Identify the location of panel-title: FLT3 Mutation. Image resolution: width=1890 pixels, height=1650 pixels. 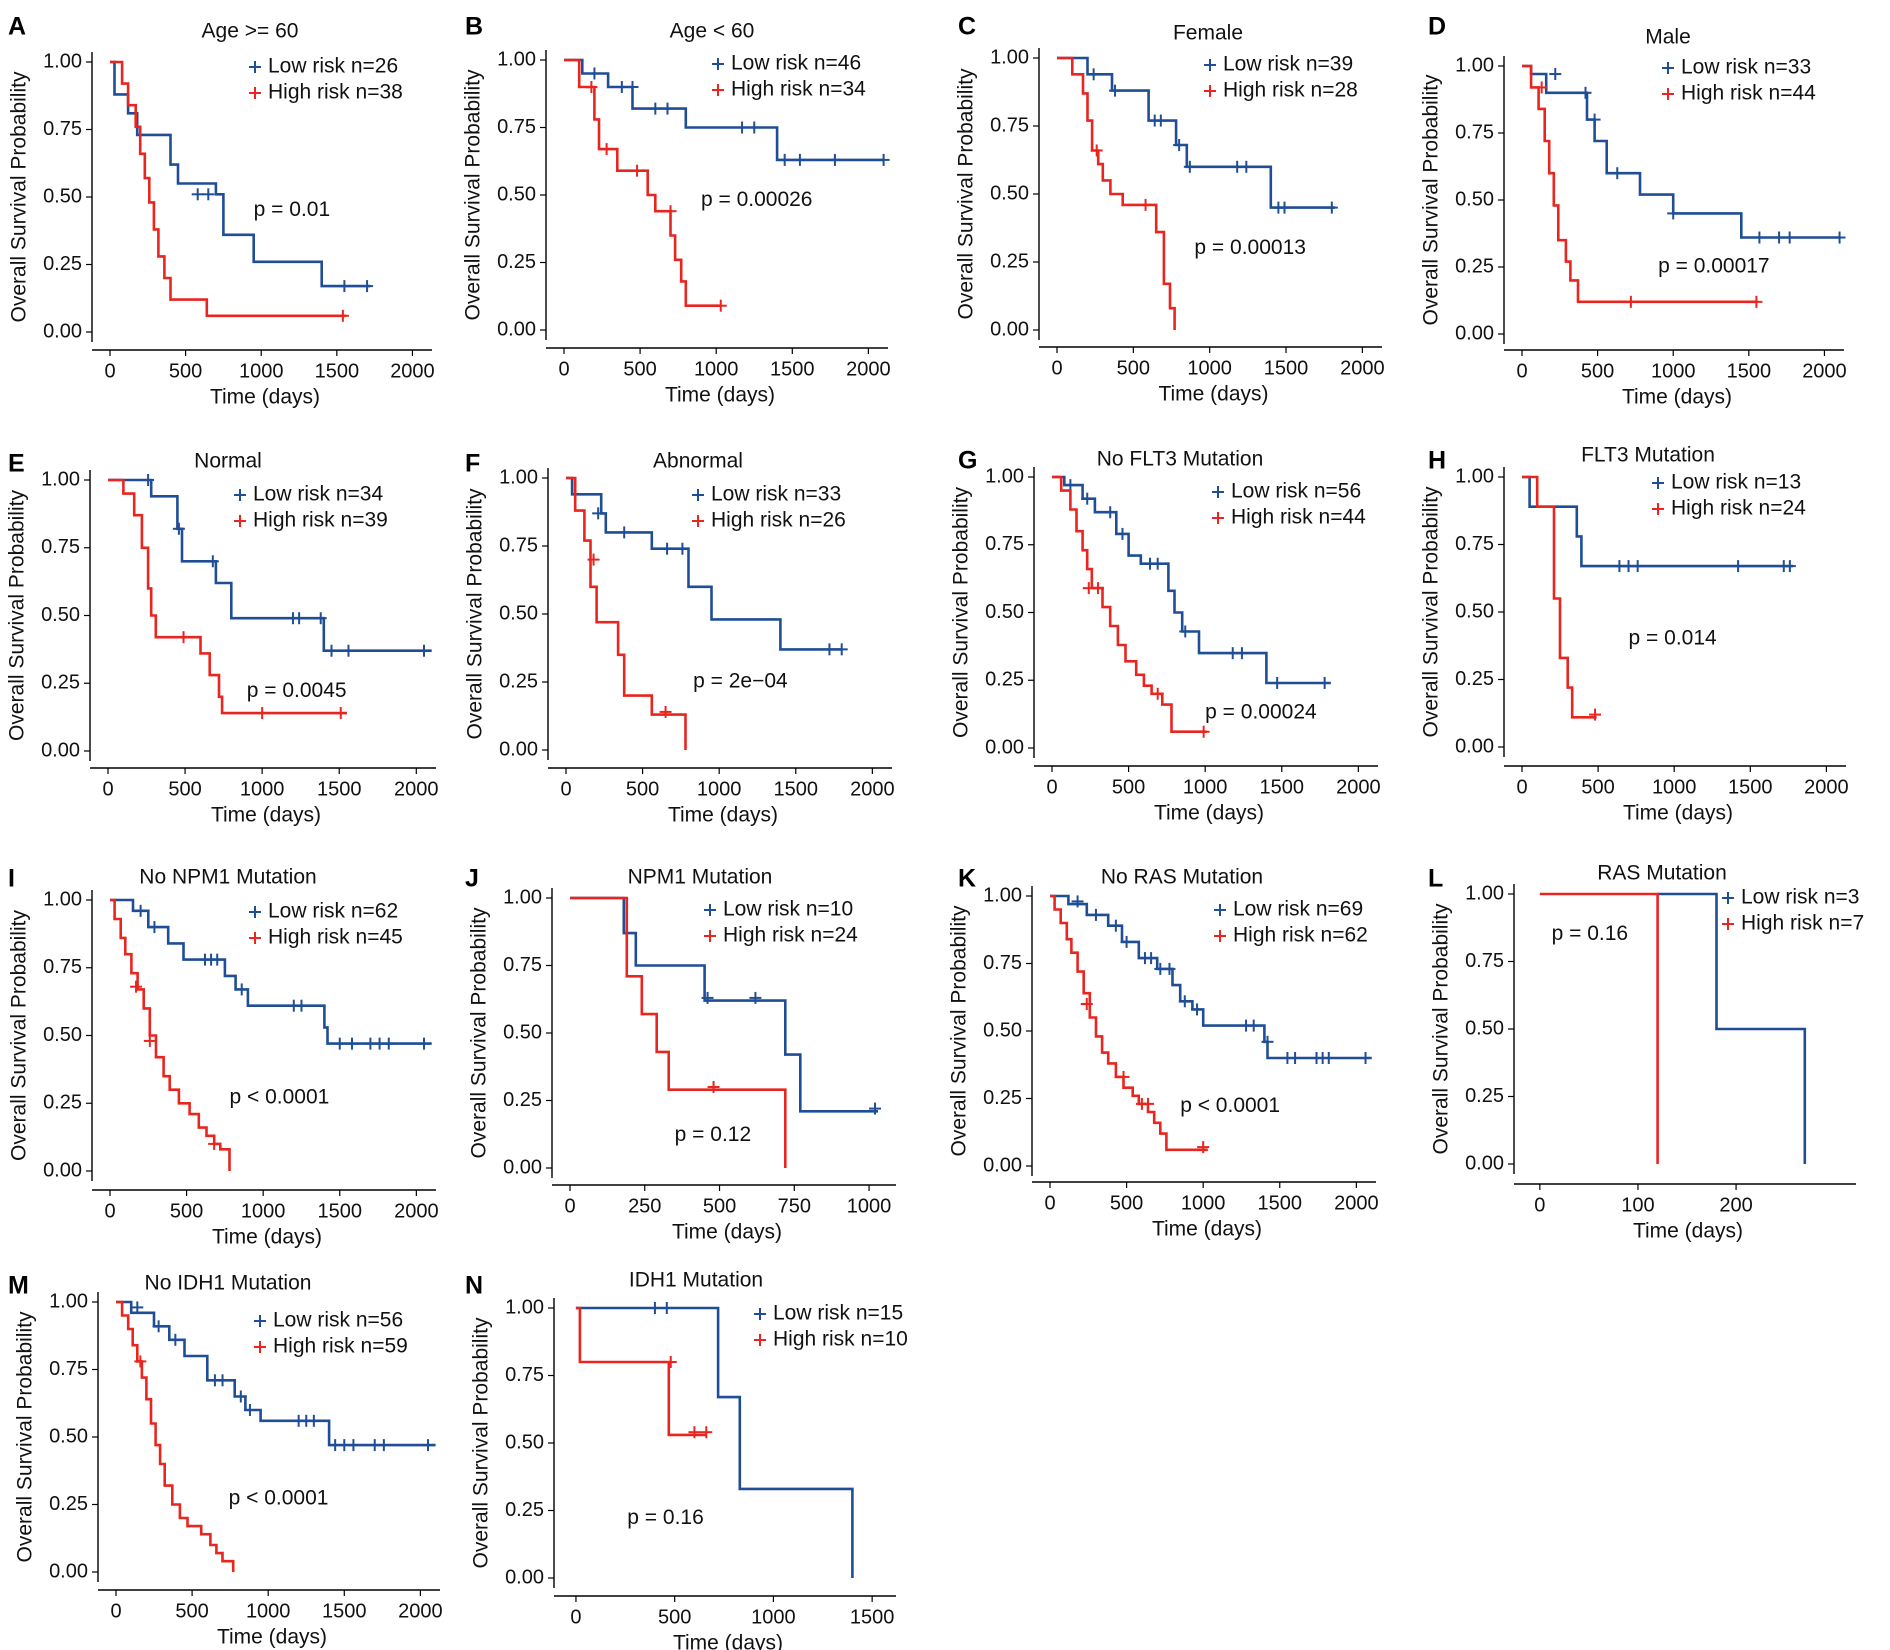
(1648, 455).